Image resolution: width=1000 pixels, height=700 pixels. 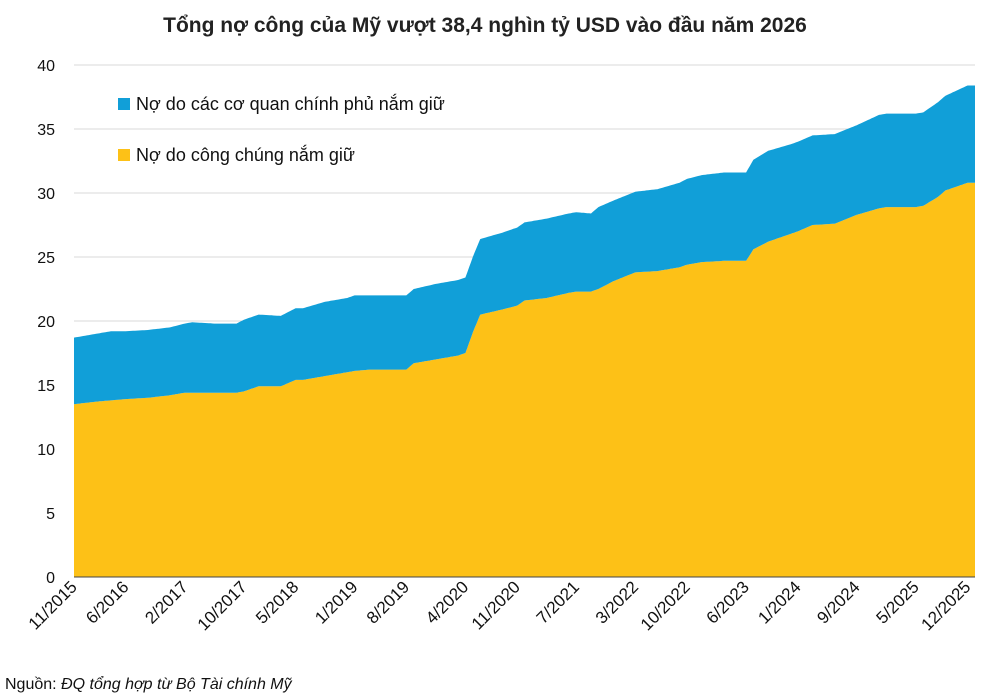 I want to click on x-tick-label: 10/2022, so click(x=665, y=605).